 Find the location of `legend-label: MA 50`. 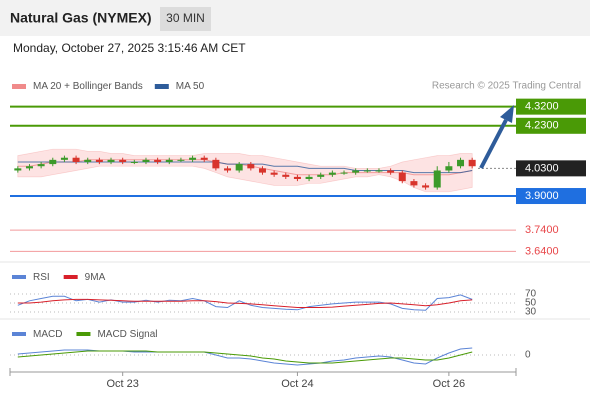

legend-label: MA 50 is located at coordinates (190, 86).